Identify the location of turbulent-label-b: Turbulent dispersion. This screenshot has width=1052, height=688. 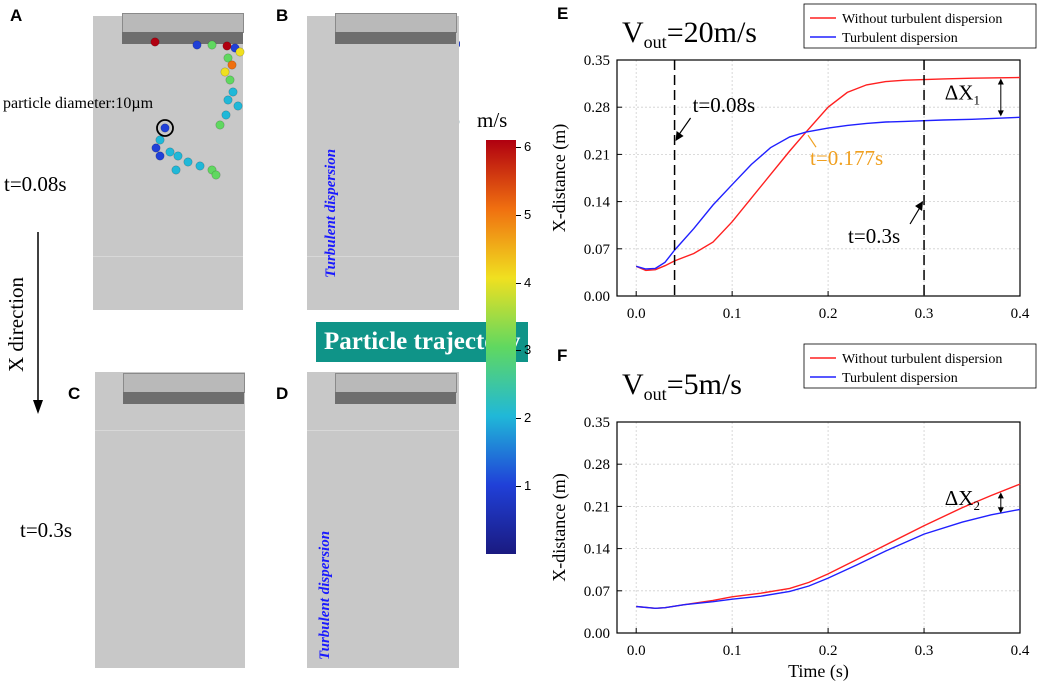
(331, 213).